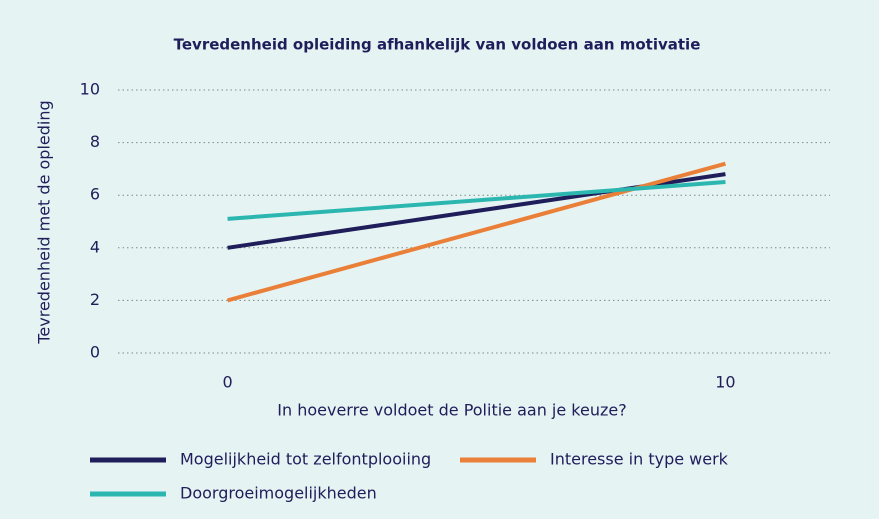 The image size is (879, 519). Describe the element at coordinates (90, 89) in the screenshot. I see `y-tick-label: 10` at that location.